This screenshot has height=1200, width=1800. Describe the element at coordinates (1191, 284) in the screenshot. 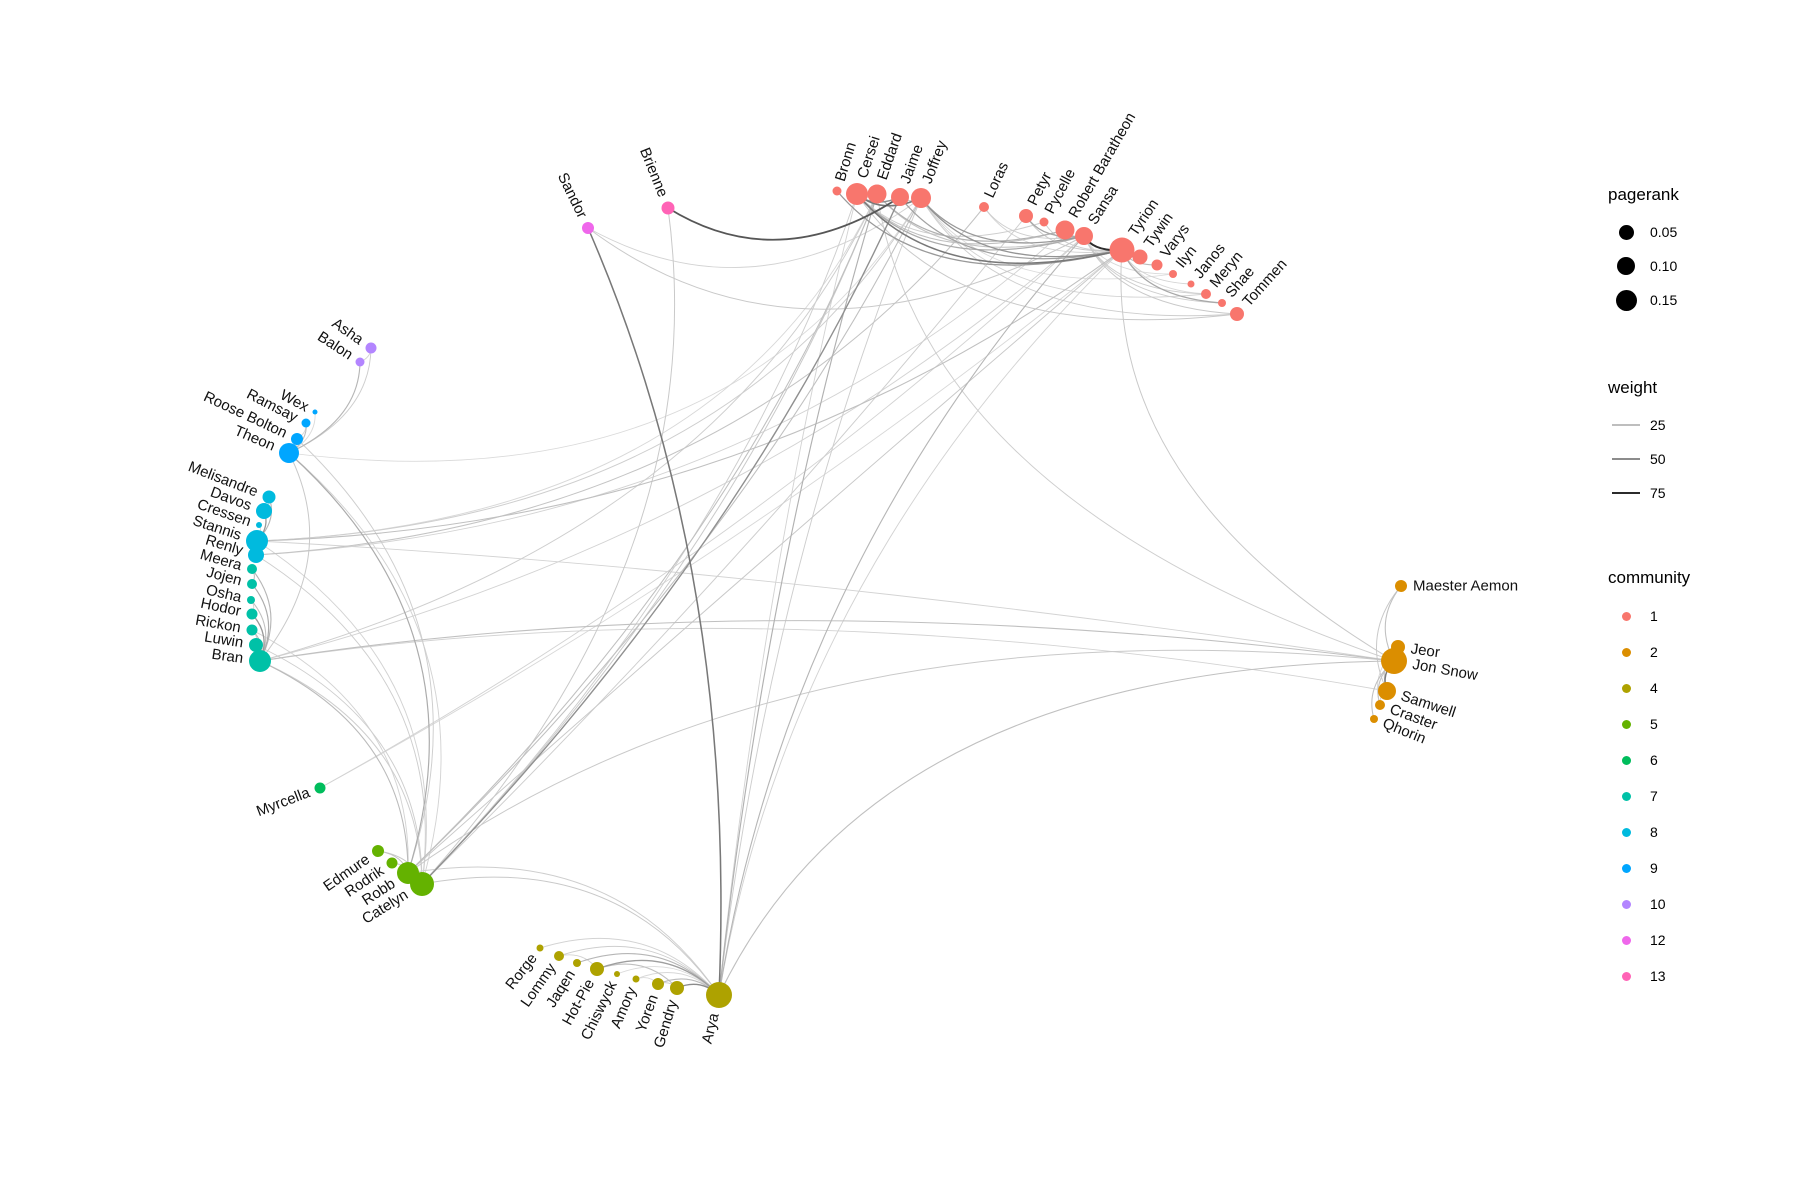

I see `node-janos: Janos` at that location.